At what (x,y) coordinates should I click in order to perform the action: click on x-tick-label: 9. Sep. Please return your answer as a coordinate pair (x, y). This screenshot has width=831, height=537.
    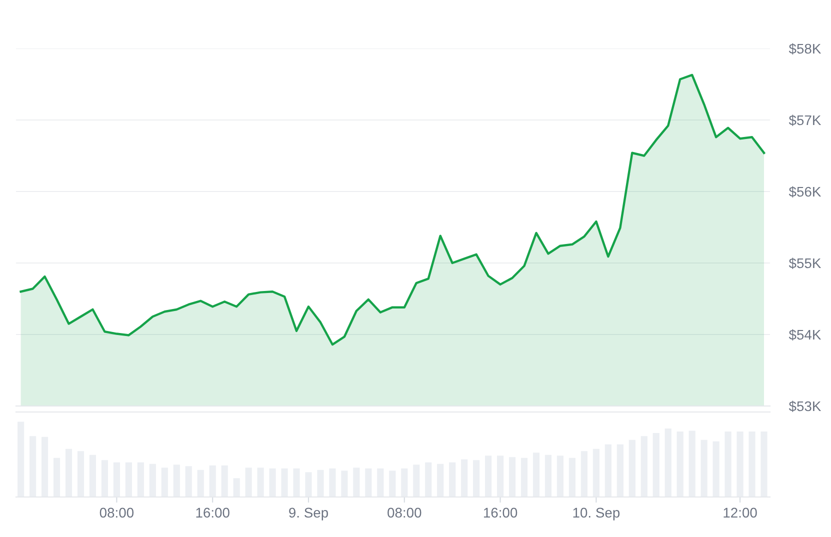
    Looking at the image, I should click on (308, 514).